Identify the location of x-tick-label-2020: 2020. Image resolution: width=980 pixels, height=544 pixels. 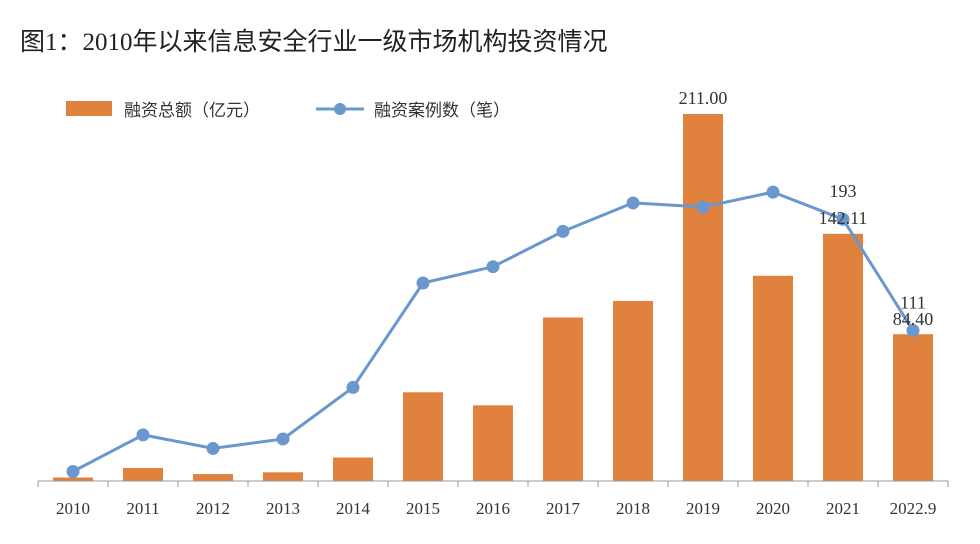
(773, 508).